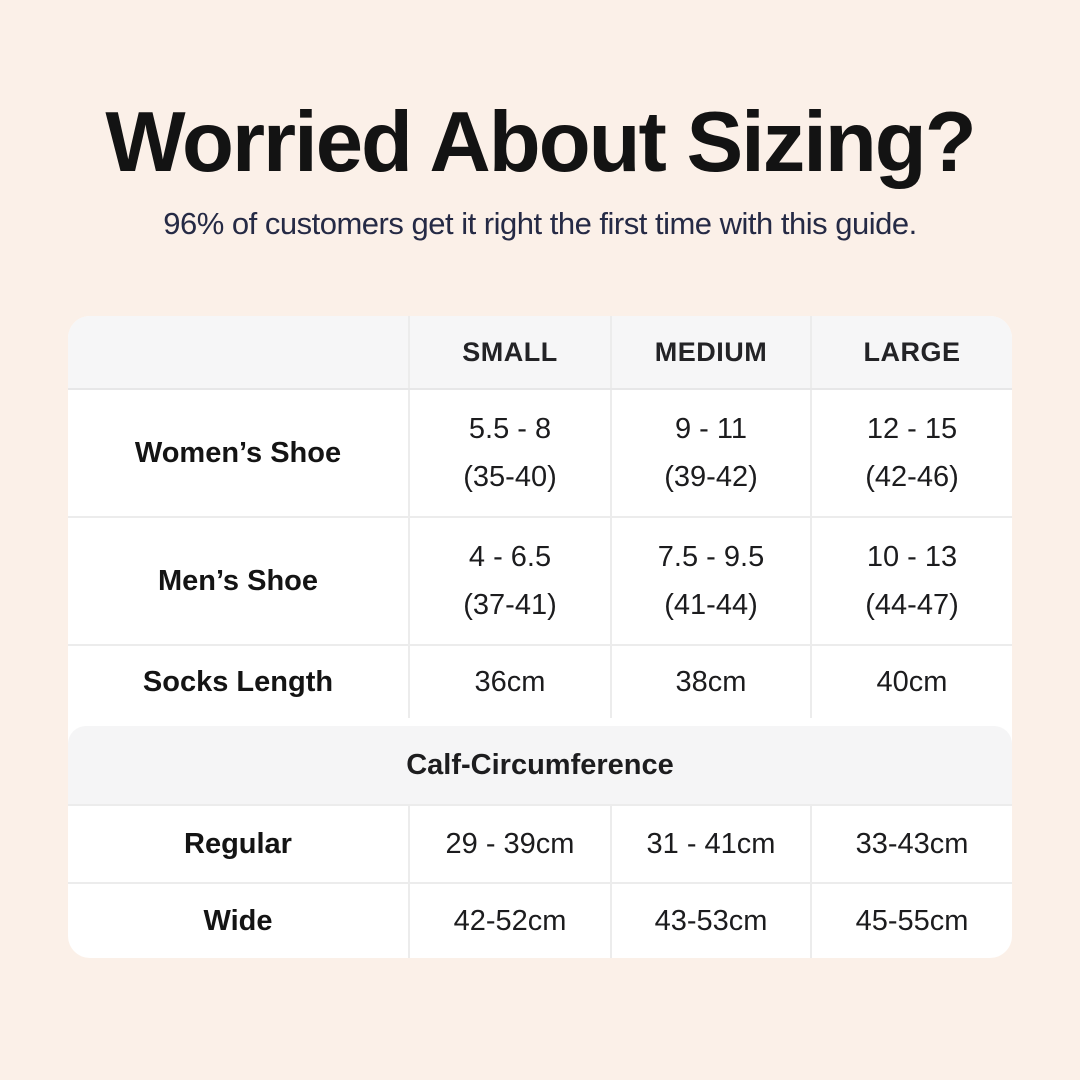 The image size is (1080, 1080). Describe the element at coordinates (511, 921) in the screenshot. I see `cell-wide-small: 42-52cm` at that location.